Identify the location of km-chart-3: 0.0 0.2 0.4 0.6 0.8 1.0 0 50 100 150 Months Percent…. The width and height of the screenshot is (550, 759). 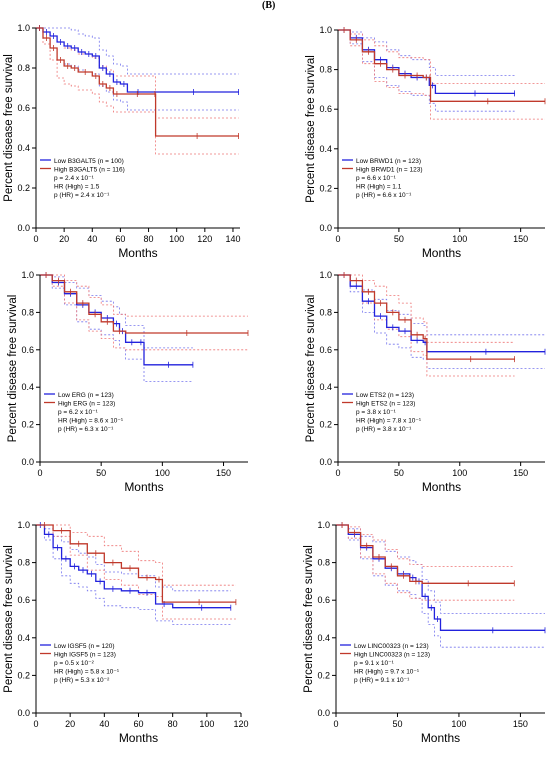
(128, 382).